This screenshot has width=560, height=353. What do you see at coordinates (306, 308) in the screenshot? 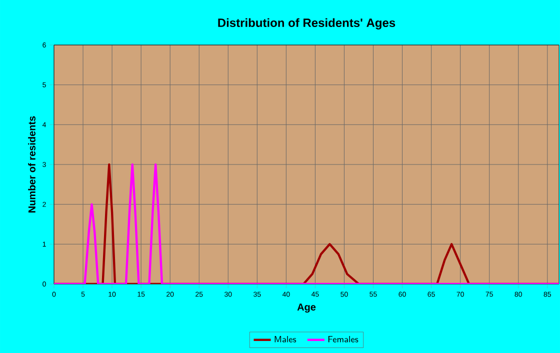
I see `x-axis-title: Age` at bounding box center [306, 308].